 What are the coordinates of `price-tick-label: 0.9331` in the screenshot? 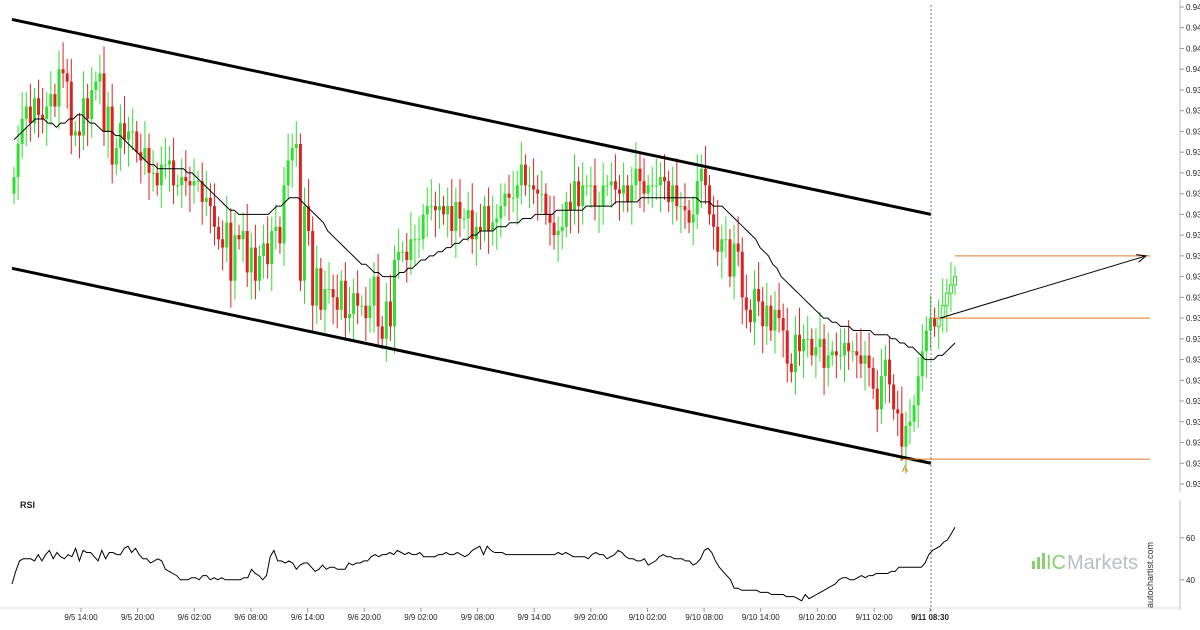 It's located at (1193, 360).